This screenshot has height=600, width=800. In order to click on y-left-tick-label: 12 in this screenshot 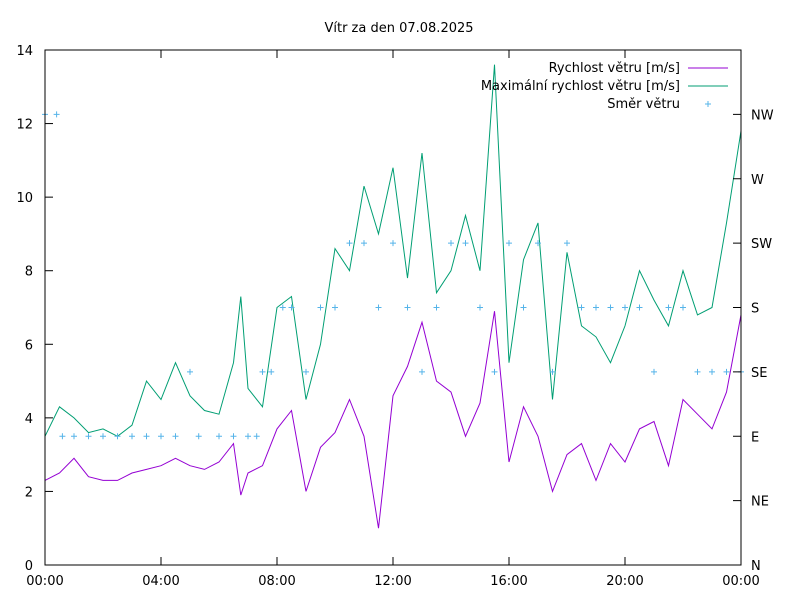, I will do `click(24, 125)`.